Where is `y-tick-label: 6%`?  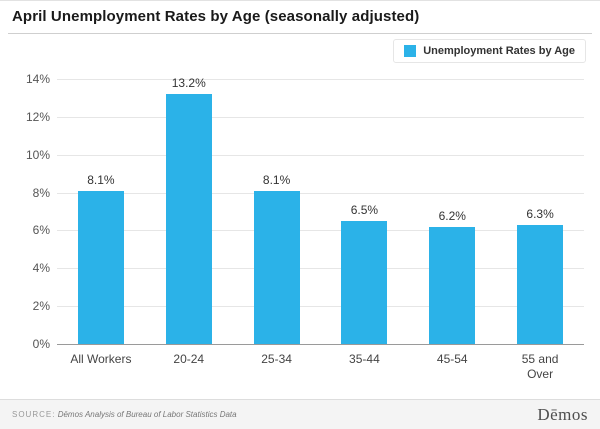
y-tick-label: 6% is located at coordinates (41, 230).